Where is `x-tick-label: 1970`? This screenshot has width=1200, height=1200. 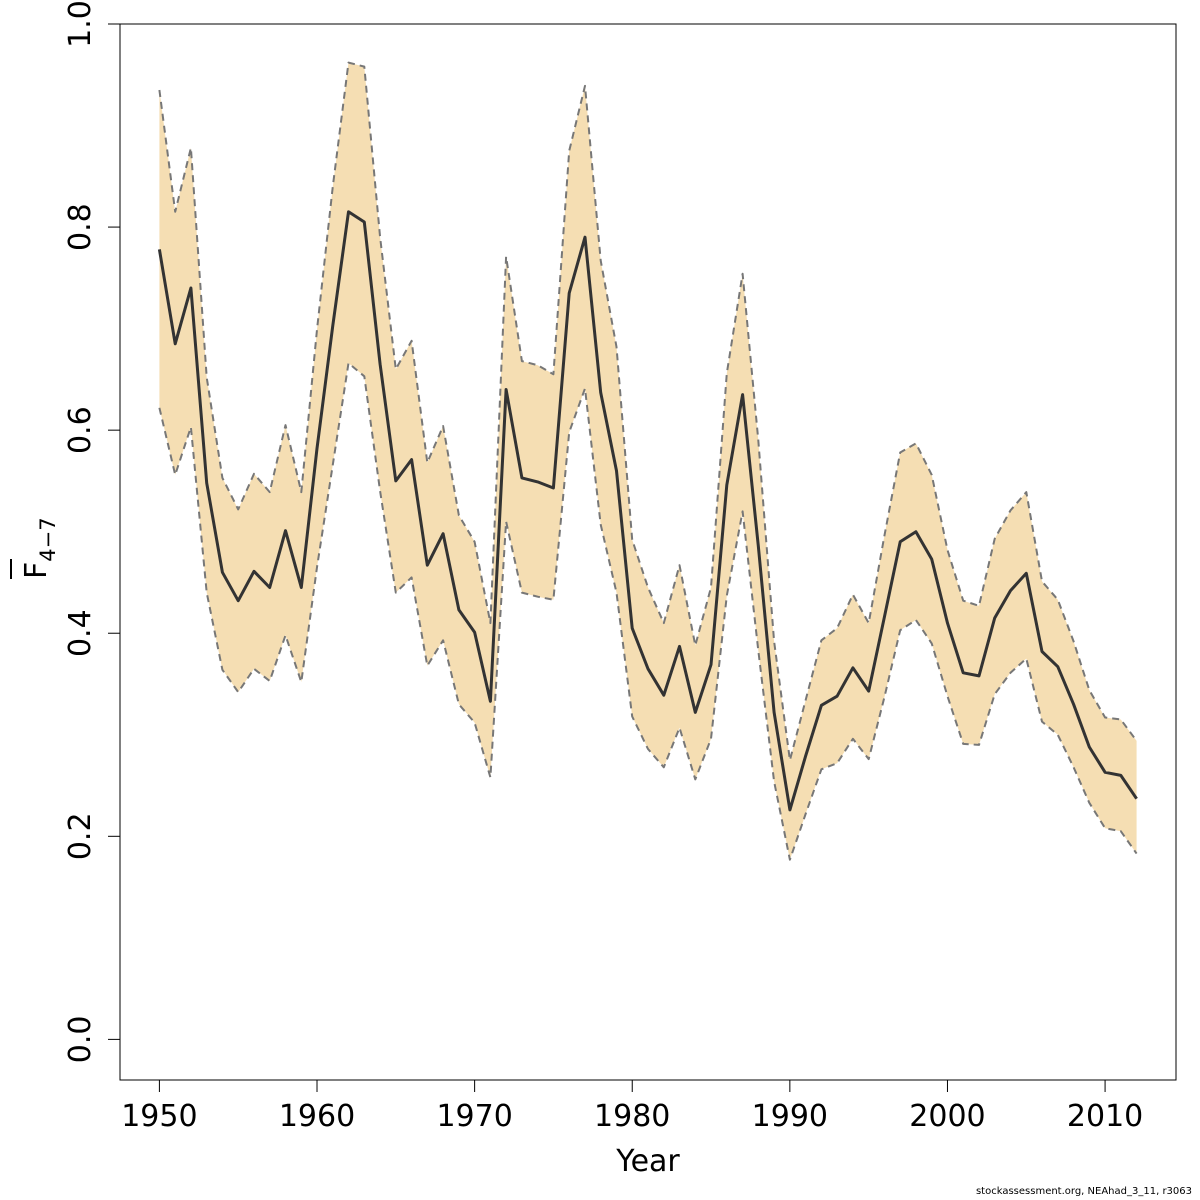 x-tick-label: 1970 is located at coordinates (474, 1116).